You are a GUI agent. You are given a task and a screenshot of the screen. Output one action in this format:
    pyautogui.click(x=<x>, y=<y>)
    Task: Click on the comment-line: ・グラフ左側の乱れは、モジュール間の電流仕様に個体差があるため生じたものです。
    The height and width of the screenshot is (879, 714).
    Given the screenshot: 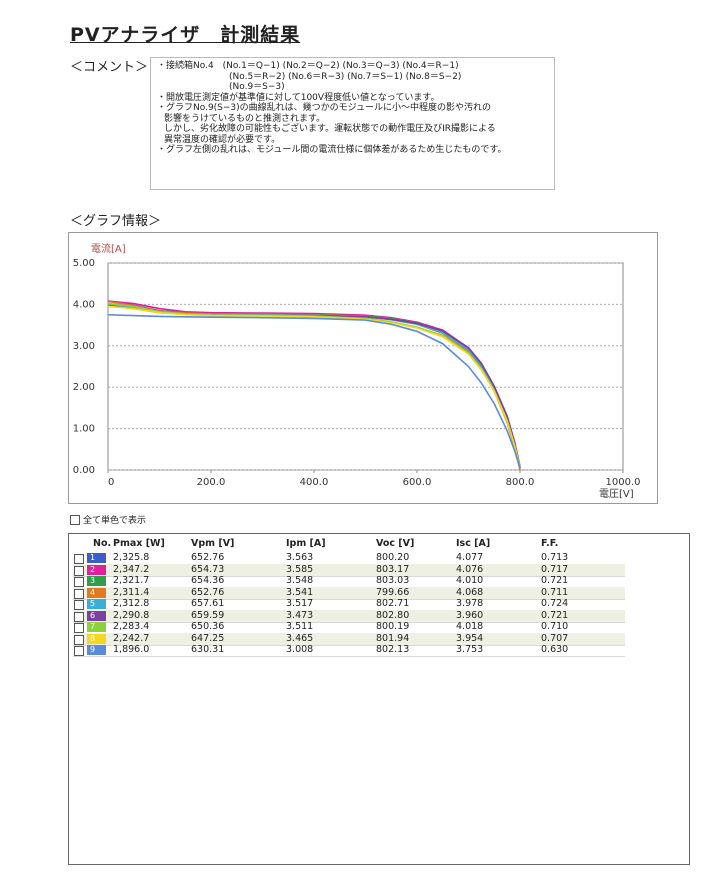 What is the action you would take?
    pyautogui.click(x=332, y=150)
    